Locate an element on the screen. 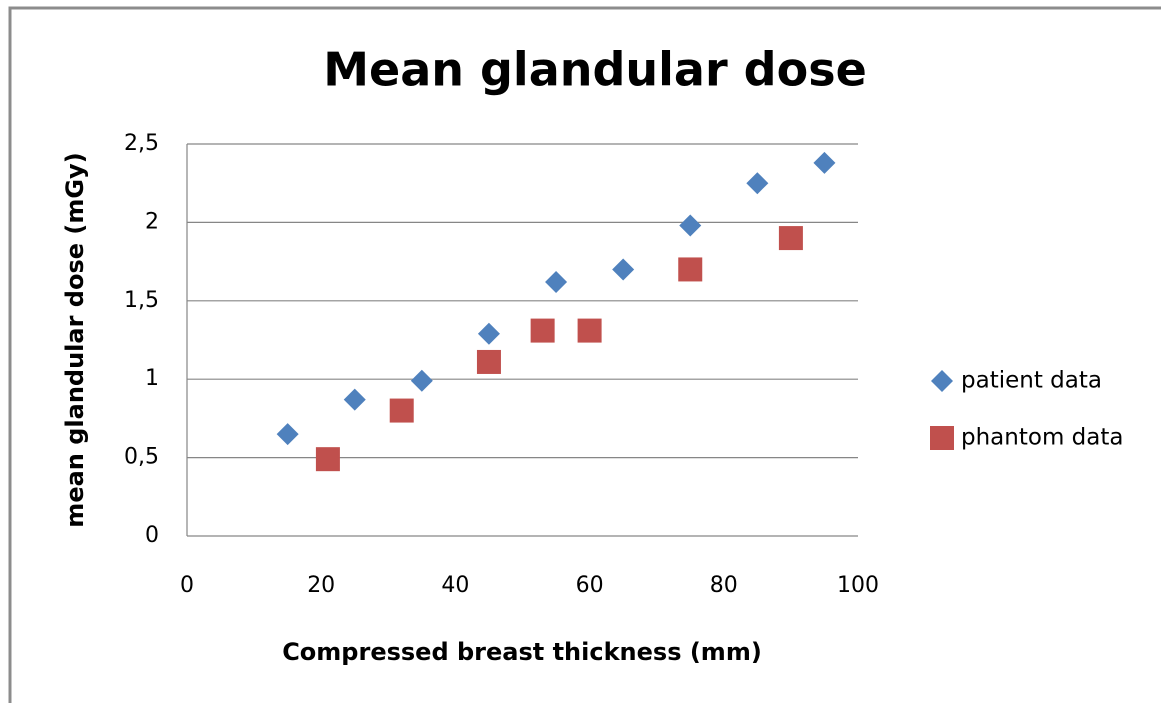 This screenshot has width=1161, height=707. x-tick-label: 100 is located at coordinates (858, 585).